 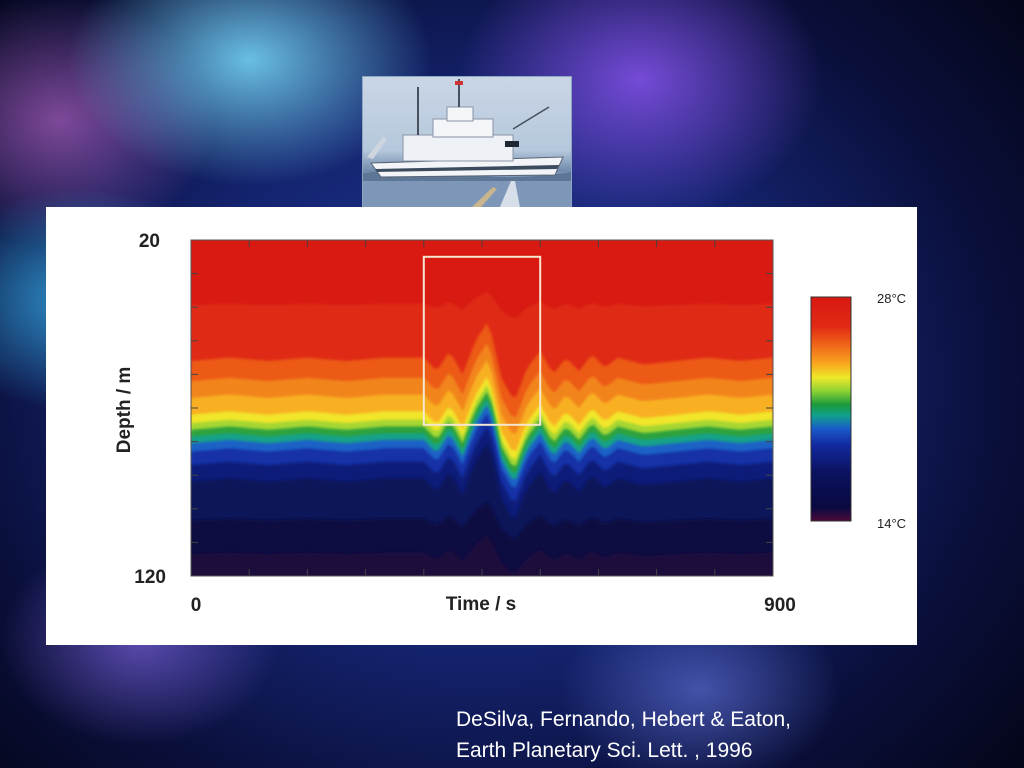 I want to click on highlight-box, so click(x=482, y=340).